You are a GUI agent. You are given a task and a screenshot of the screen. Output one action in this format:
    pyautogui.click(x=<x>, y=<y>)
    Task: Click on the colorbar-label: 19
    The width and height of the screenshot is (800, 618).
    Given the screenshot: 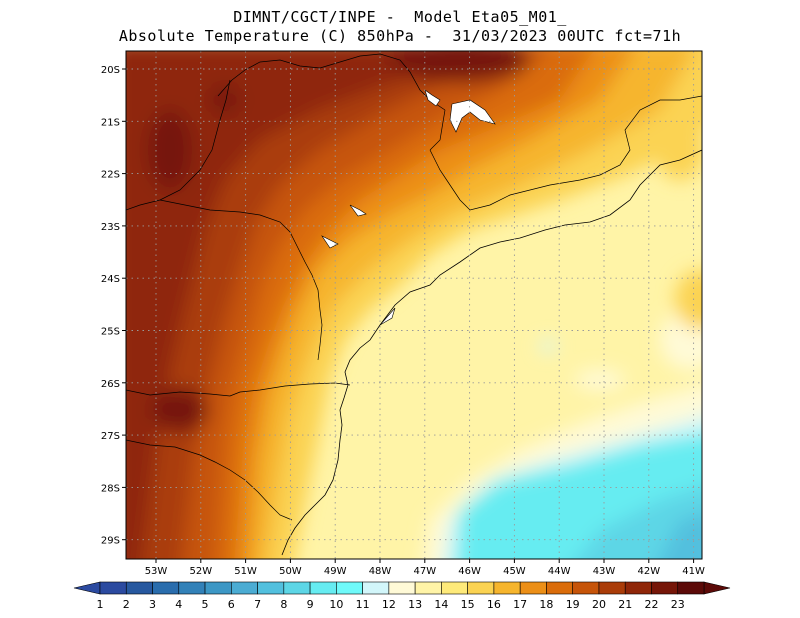 What is the action you would take?
    pyautogui.click(x=573, y=604)
    